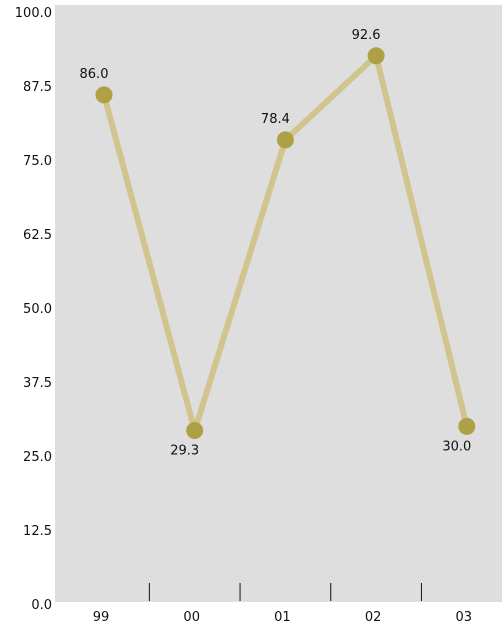 The height and width of the screenshot is (628, 502). What do you see at coordinates (464, 617) in the screenshot?
I see `x-tick-label: 03` at bounding box center [464, 617].